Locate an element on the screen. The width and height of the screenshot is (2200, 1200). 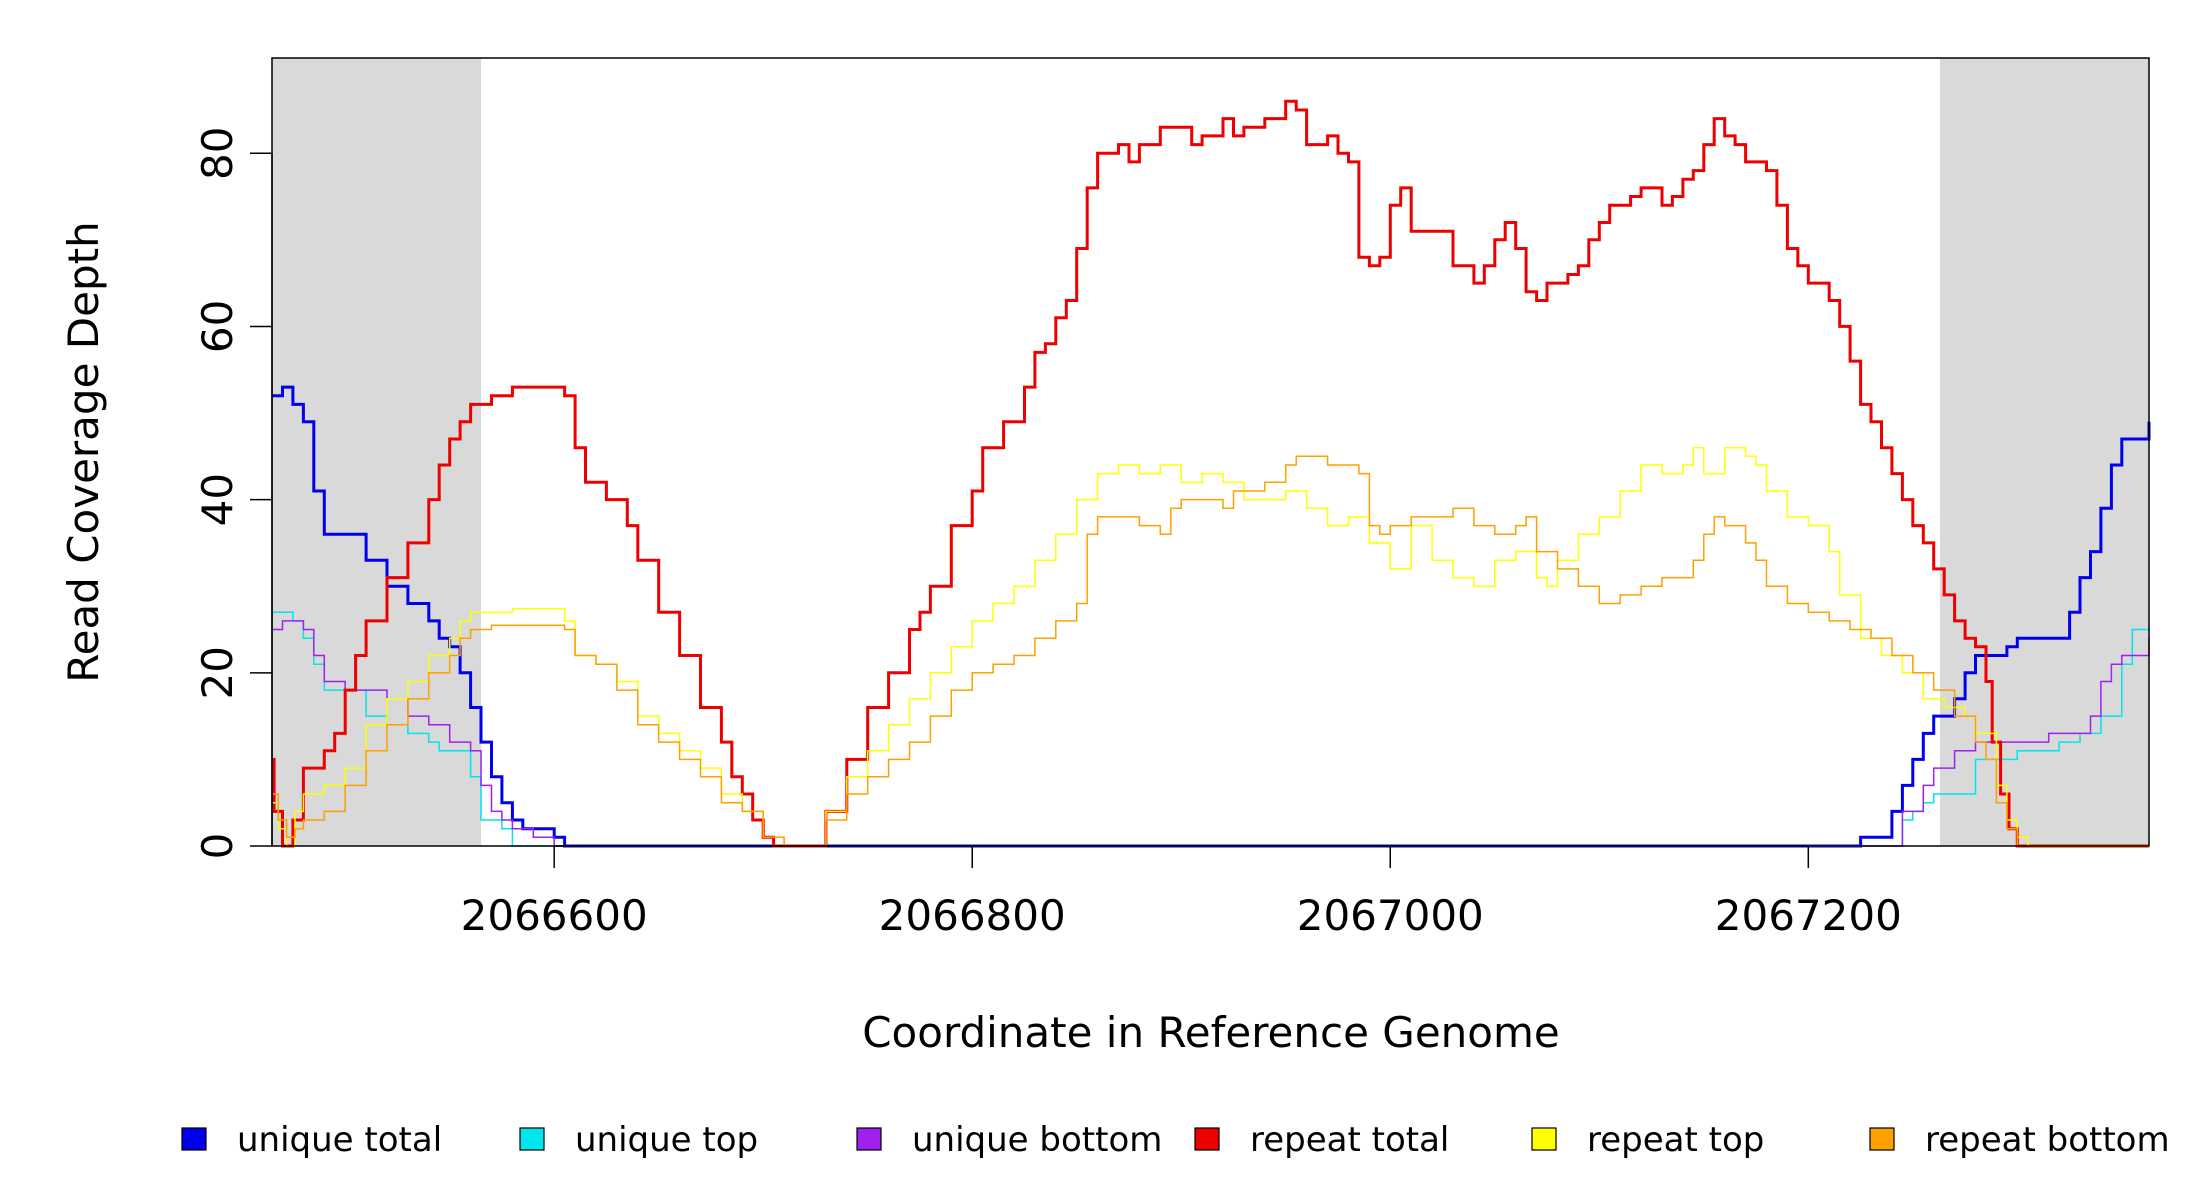
legend-item-unique-bottom: unique bottom is located at coordinates (1009, 1140).